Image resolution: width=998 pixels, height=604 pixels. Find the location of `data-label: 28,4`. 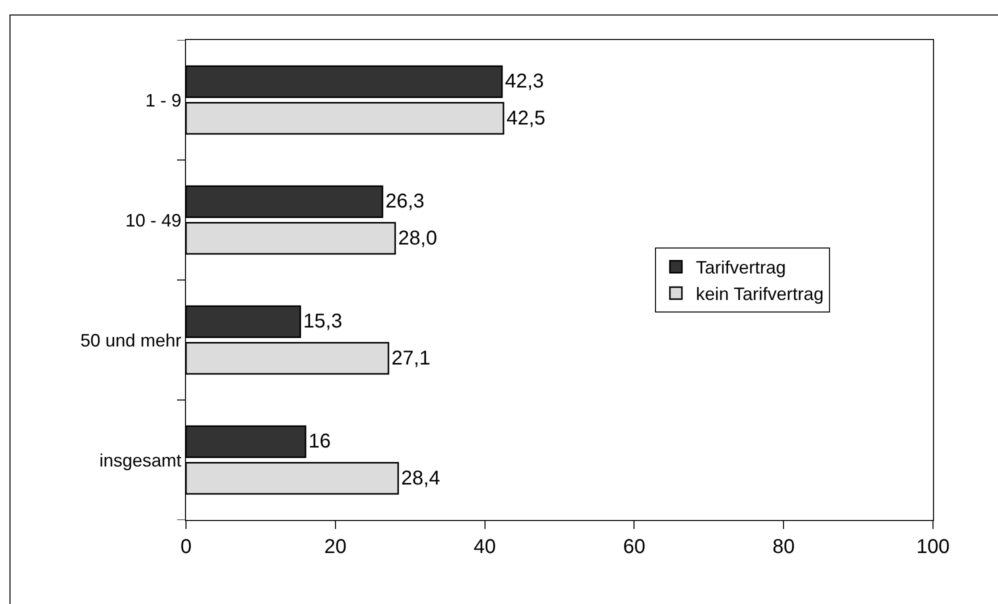

data-label: 28,4 is located at coordinates (420, 478).